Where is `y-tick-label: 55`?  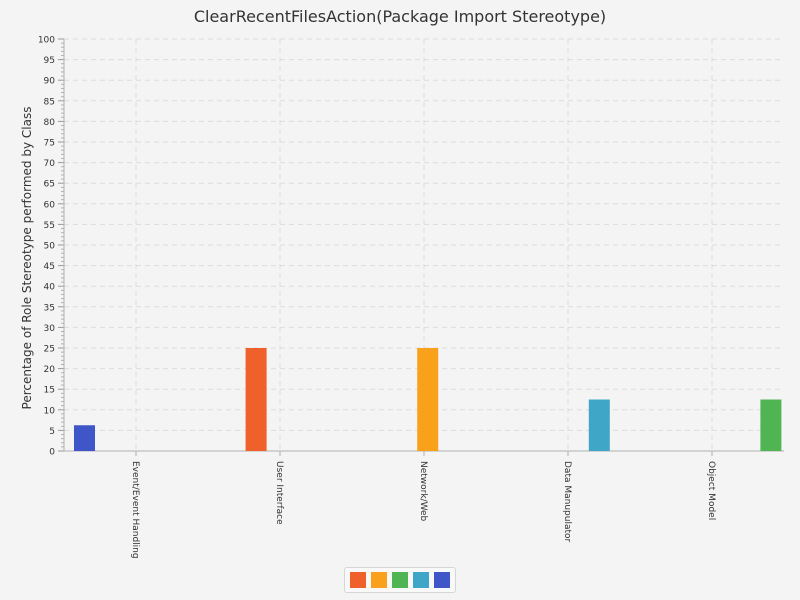
y-tick-label: 55 is located at coordinates (49, 226).